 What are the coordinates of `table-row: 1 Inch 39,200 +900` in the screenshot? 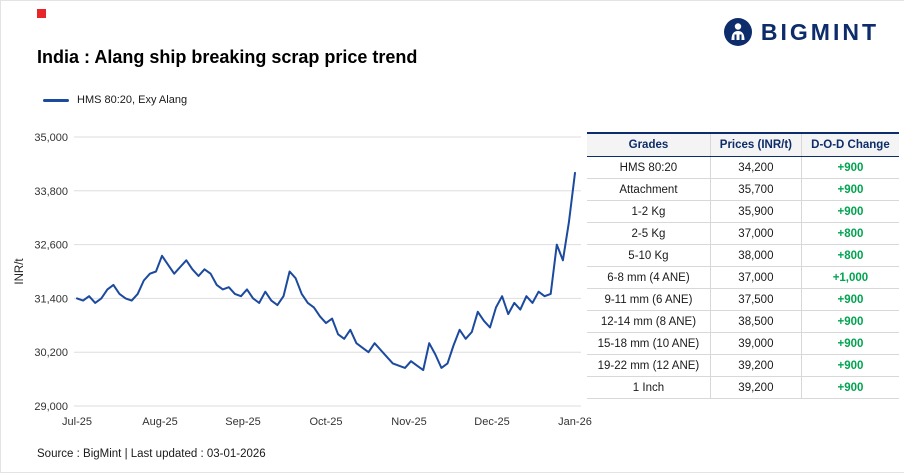 It's located at (743, 387).